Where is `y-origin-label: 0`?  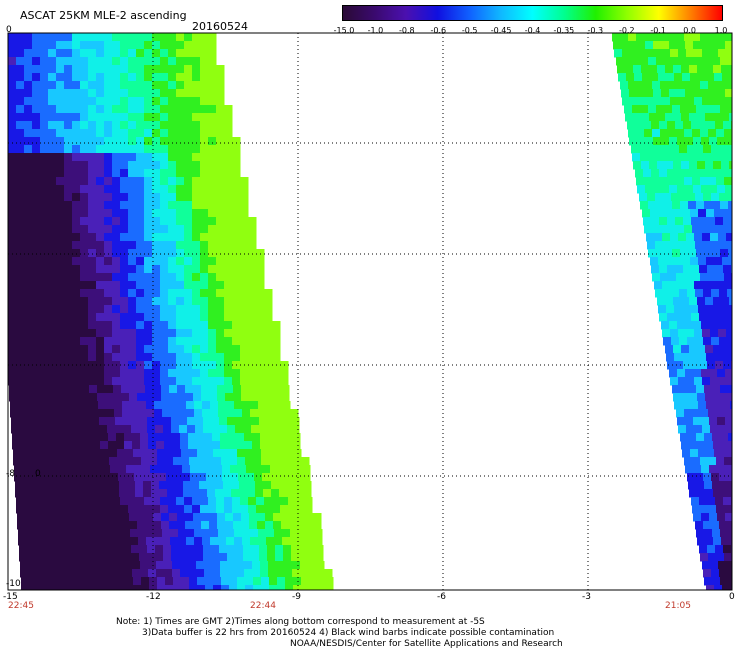
y-origin-label: 0 is located at coordinates (38, 474).